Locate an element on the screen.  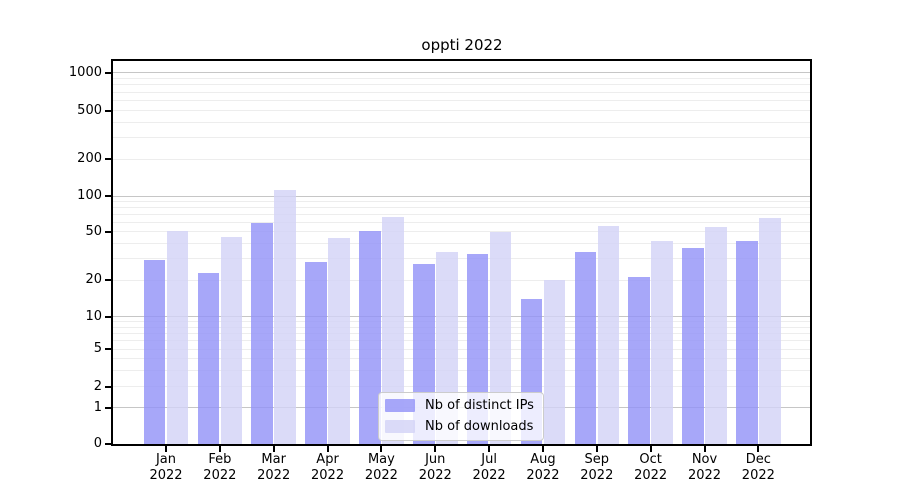
y-tick-label: 100 is located at coordinates (89, 195).